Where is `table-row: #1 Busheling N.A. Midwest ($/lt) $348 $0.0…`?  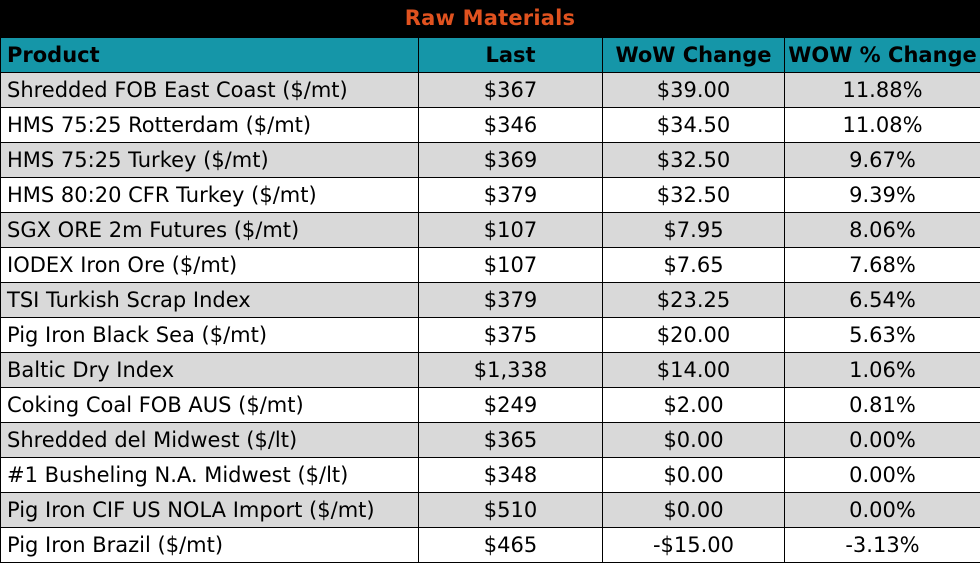
table-row: #1 Busheling N.A. Midwest ($/lt) $348 $0.0… is located at coordinates (490, 475).